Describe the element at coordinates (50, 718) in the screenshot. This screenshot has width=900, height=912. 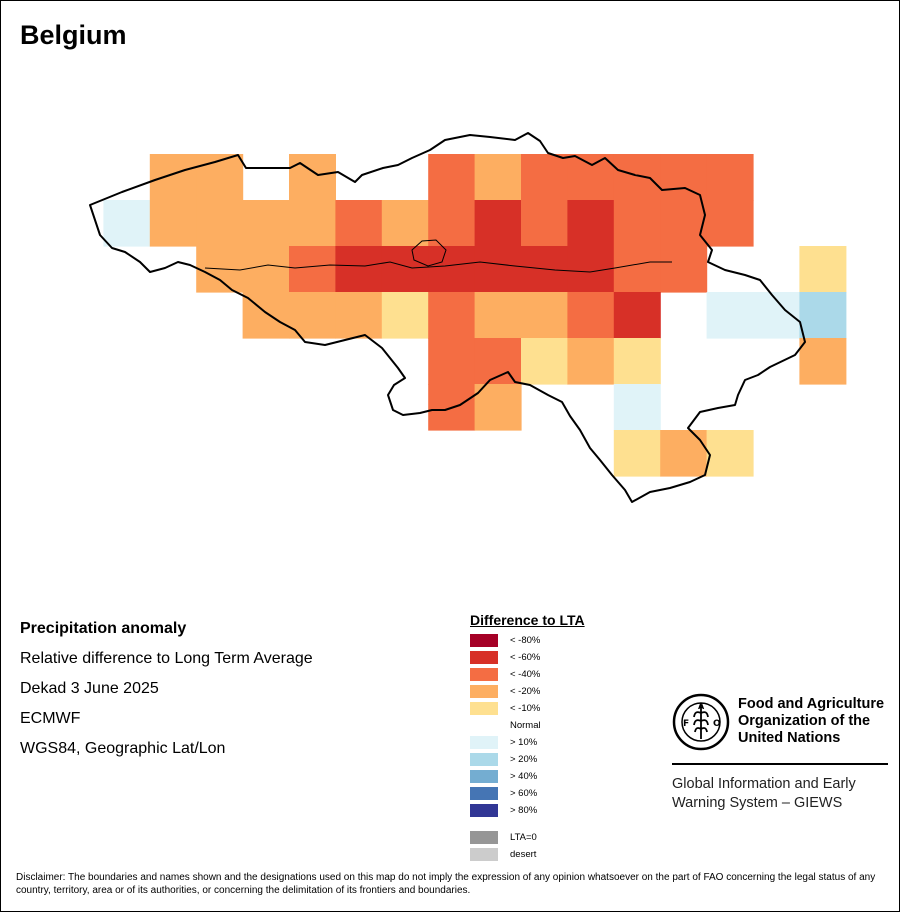
I see `info-line-3: ECMWF` at that location.